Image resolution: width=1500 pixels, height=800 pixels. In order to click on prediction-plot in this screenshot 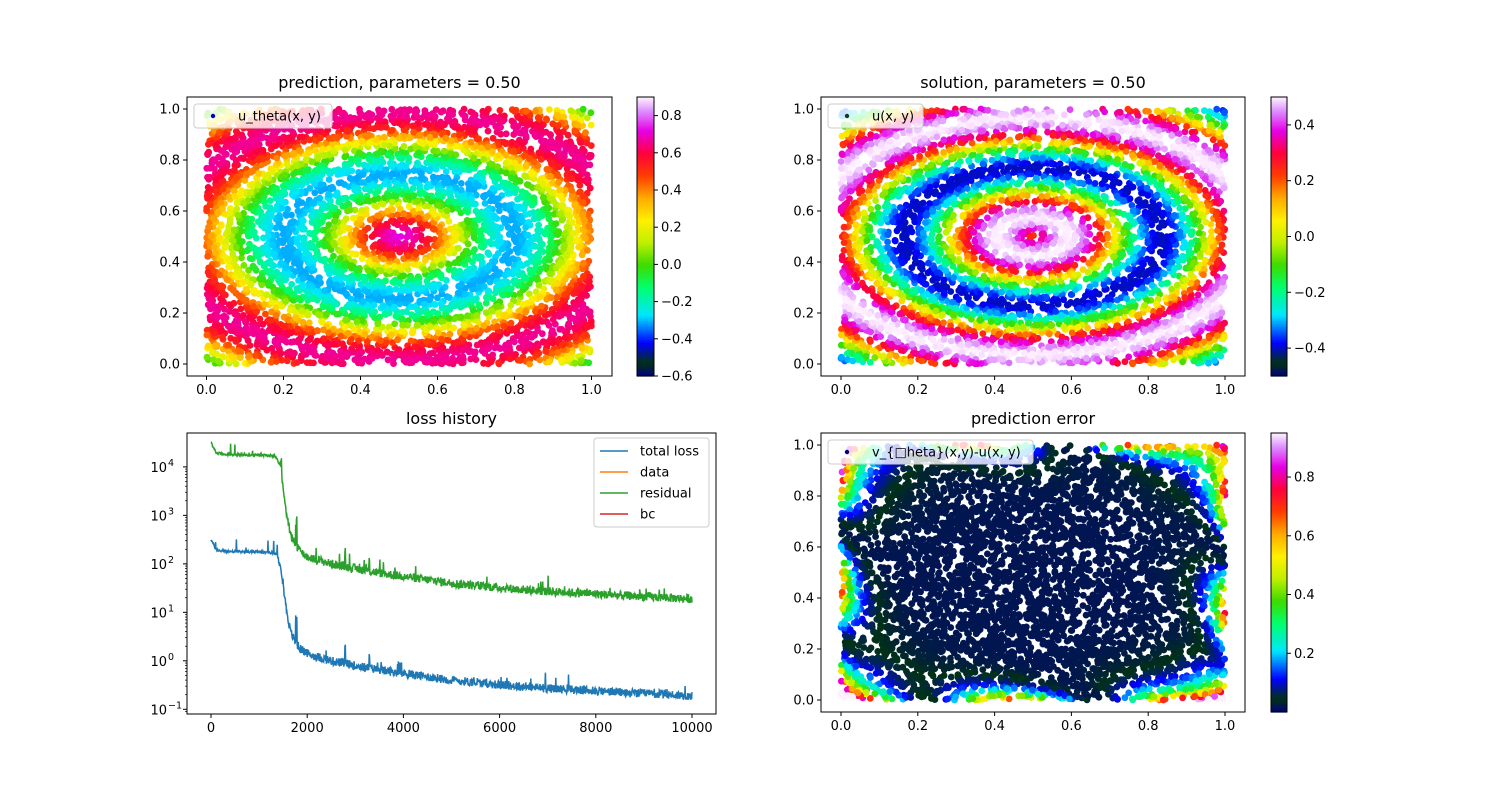, I will do `click(399, 236)`.